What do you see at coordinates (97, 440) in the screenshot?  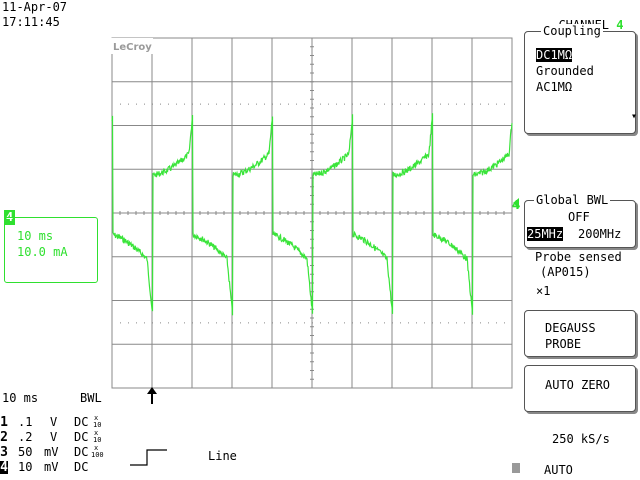 I see `channel-2-probe-bottom: 10` at bounding box center [97, 440].